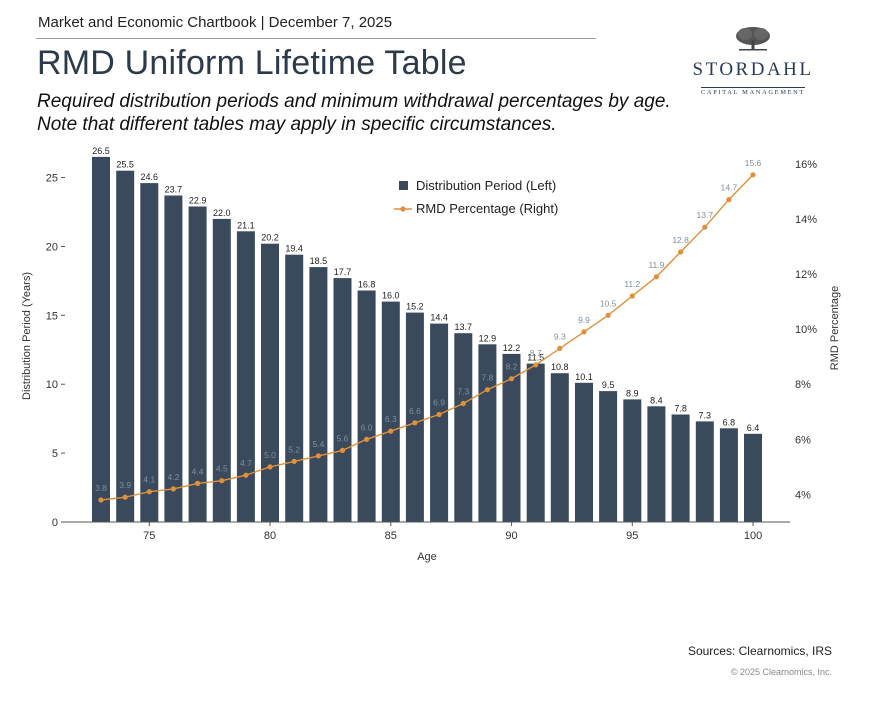  Describe the element at coordinates (52, 247) in the screenshot. I see `y-left-tick-label: 20` at that location.